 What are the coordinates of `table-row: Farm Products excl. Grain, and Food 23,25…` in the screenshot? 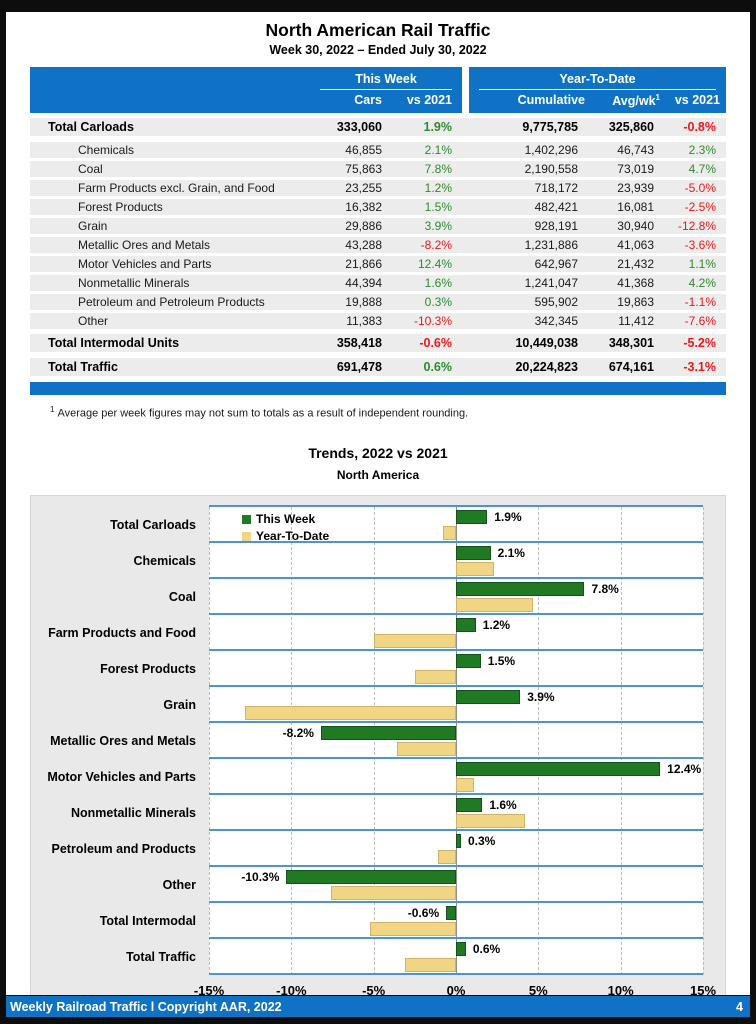 It's located at (378, 188).